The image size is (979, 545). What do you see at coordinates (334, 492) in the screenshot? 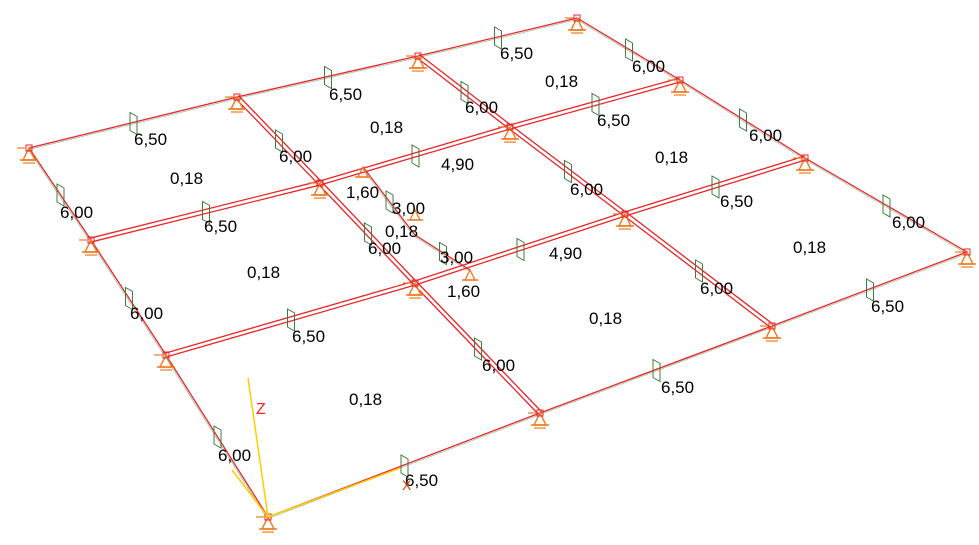
I see `x-axis-line` at bounding box center [334, 492].